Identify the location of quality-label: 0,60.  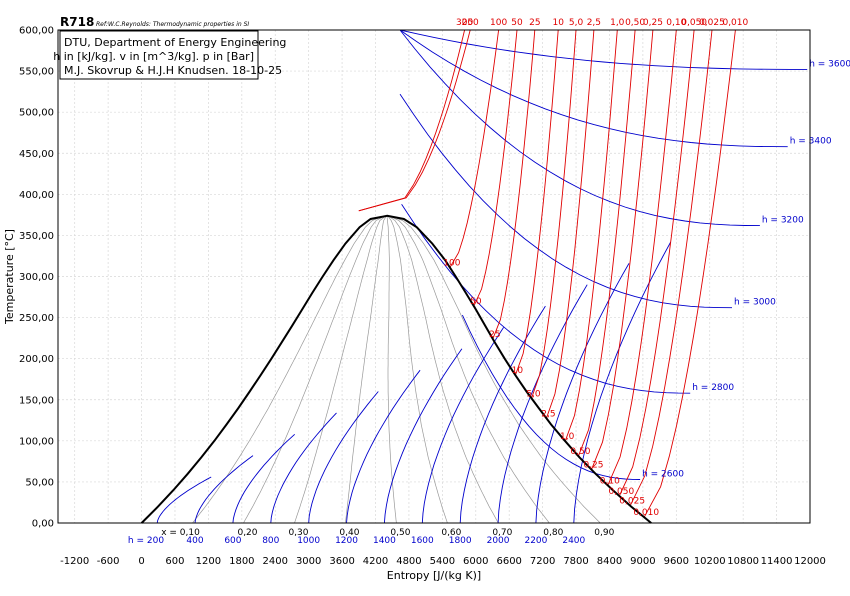
(451, 533).